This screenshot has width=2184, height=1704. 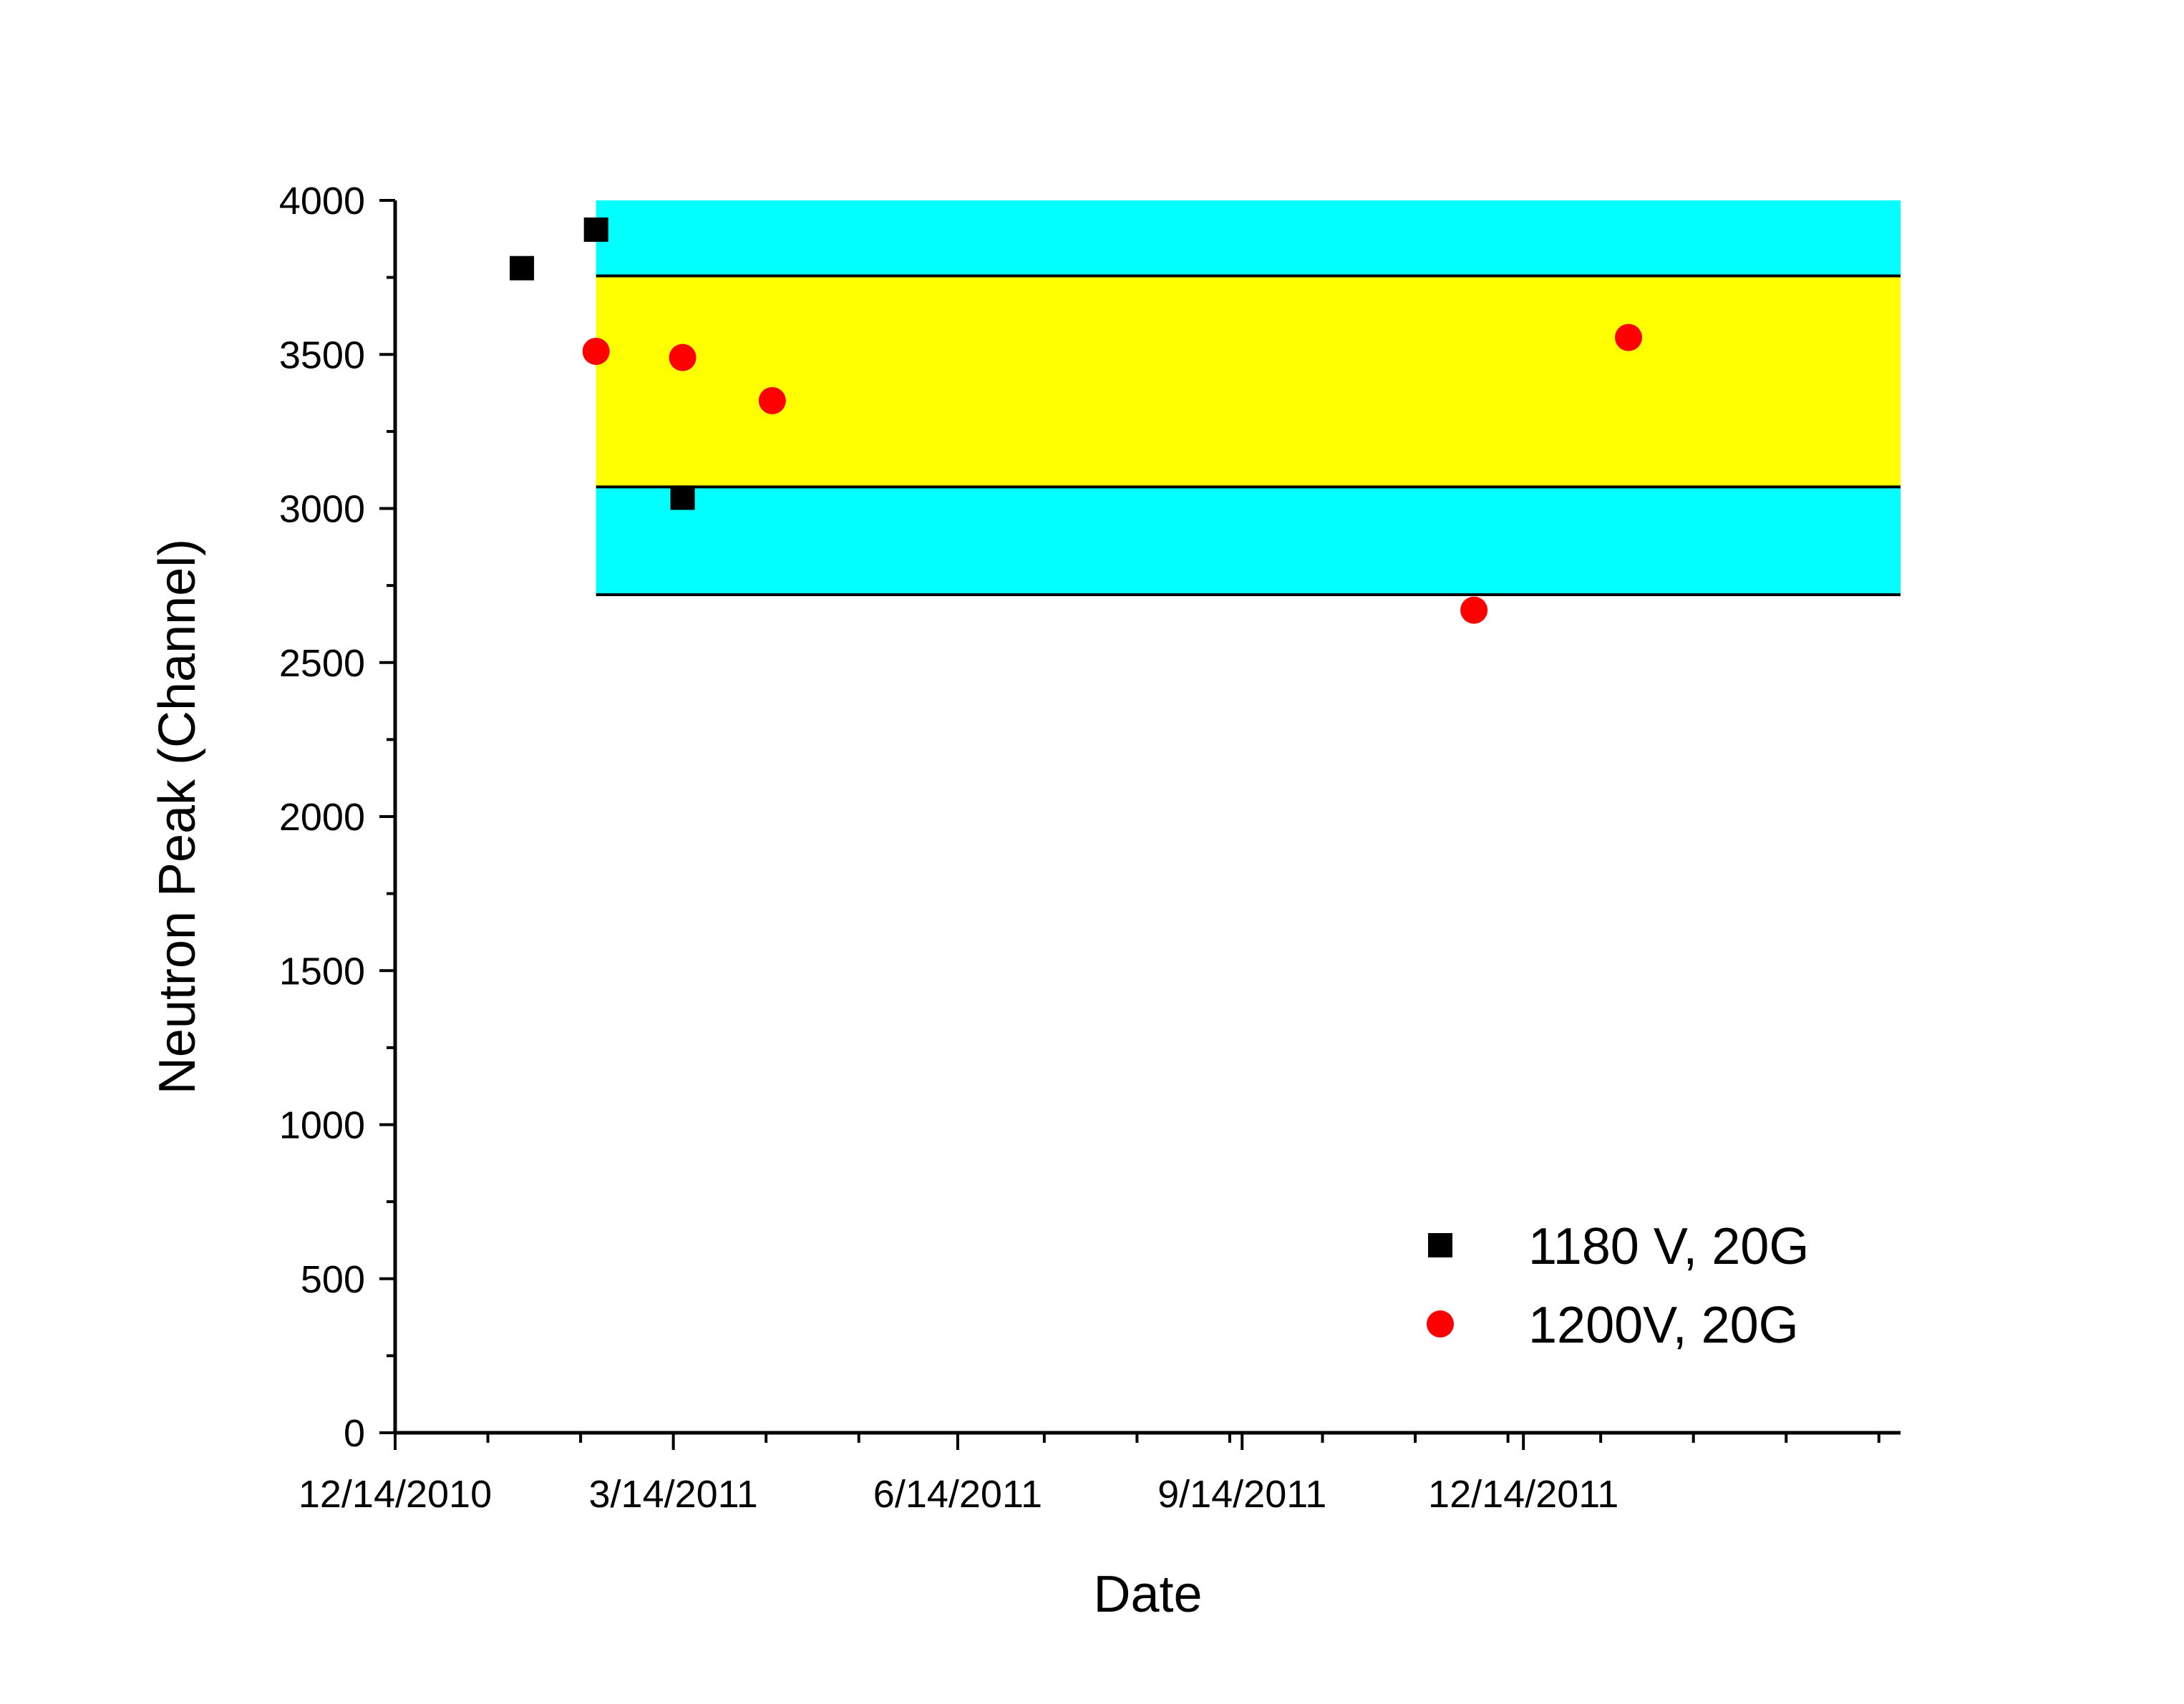 What do you see at coordinates (322, 971) in the screenshot?
I see `y-tick-label: 1500` at bounding box center [322, 971].